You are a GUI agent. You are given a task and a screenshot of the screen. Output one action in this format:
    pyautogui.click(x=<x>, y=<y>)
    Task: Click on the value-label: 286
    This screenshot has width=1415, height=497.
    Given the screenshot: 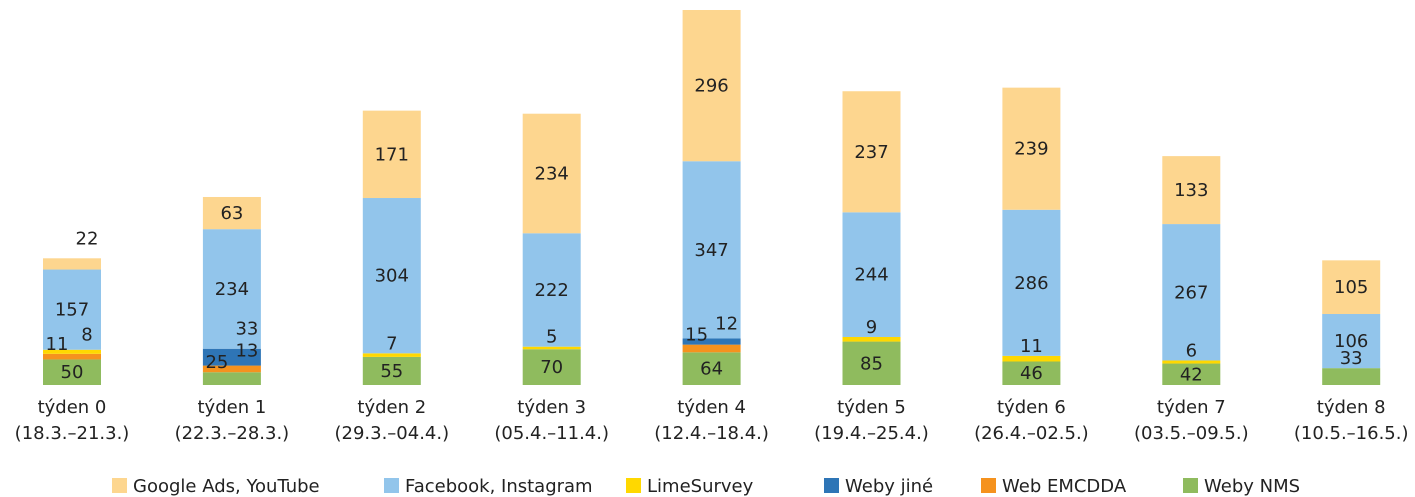 What is the action you would take?
    pyautogui.click(x=1031, y=283)
    